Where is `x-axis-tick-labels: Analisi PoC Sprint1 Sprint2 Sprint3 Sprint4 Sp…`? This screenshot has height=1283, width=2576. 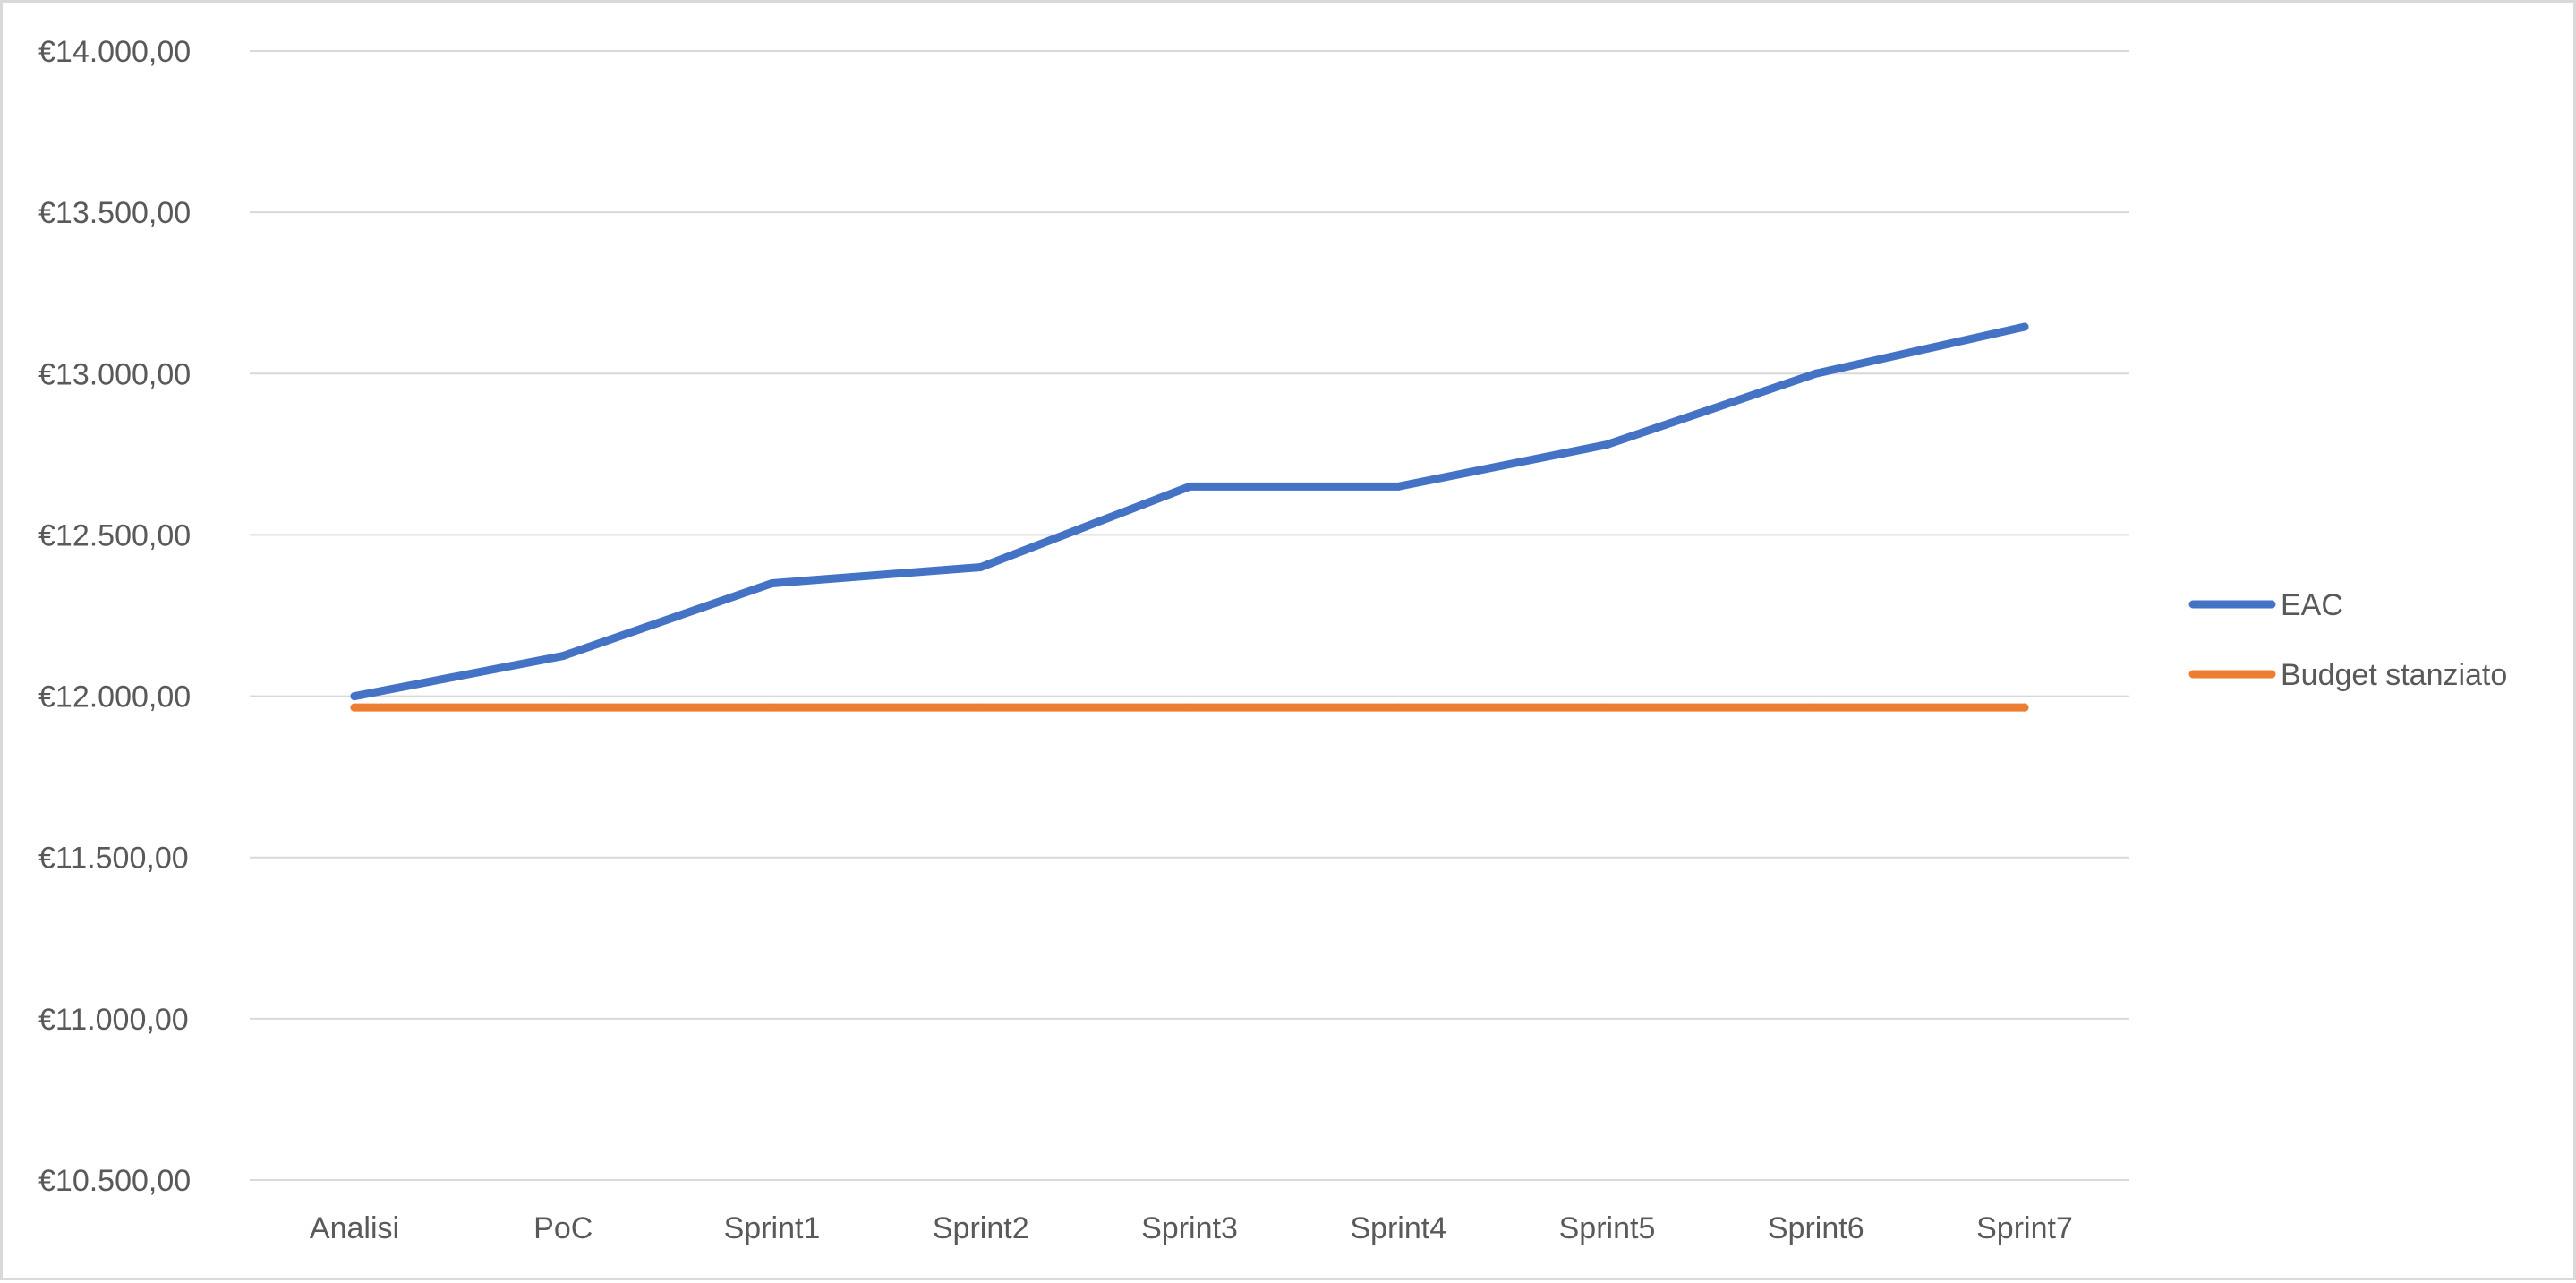
x-axis-tick-labels: Analisi PoC Sprint1 Sprint2 Sprint3 Sprint4 Sp… is located at coordinates (1191, 1228).